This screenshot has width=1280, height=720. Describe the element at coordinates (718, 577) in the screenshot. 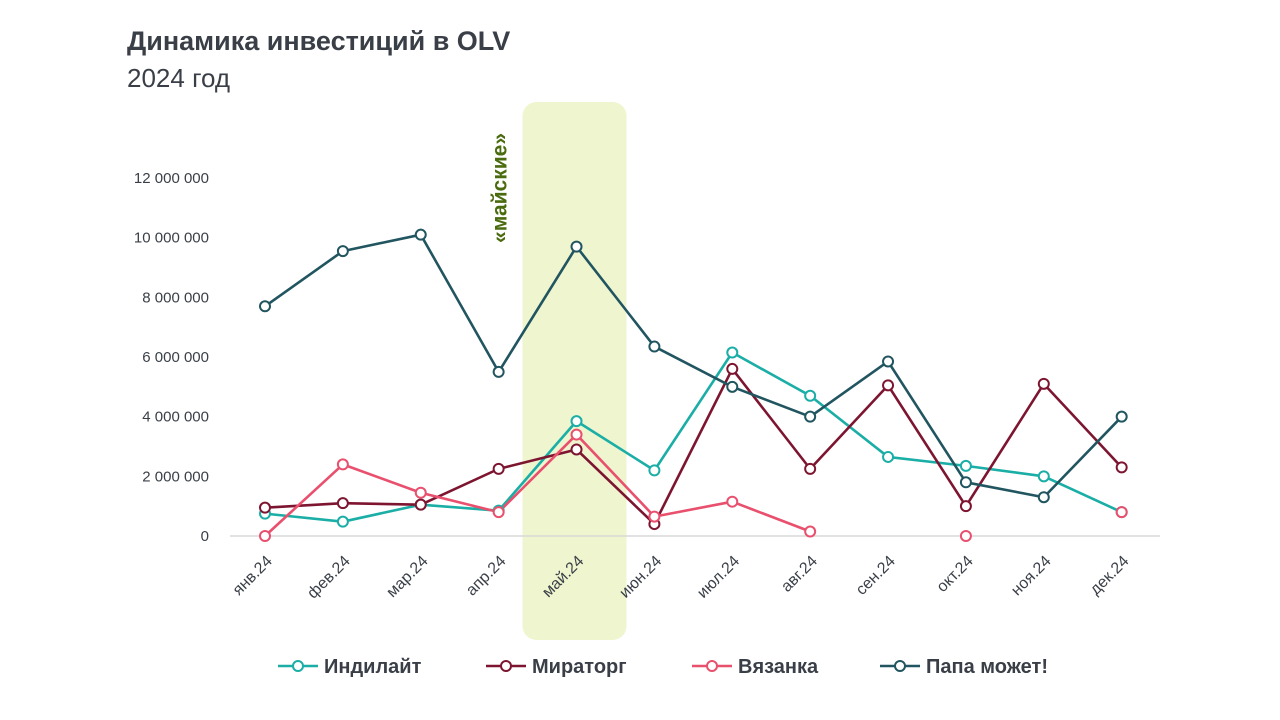

I see `x-tick-label: июл.24` at that location.